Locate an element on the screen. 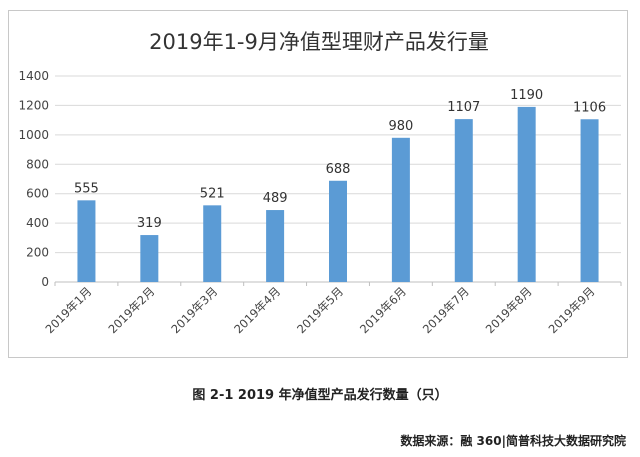 This screenshot has width=640, height=457. y-tick-label: 1000 is located at coordinates (33, 135).